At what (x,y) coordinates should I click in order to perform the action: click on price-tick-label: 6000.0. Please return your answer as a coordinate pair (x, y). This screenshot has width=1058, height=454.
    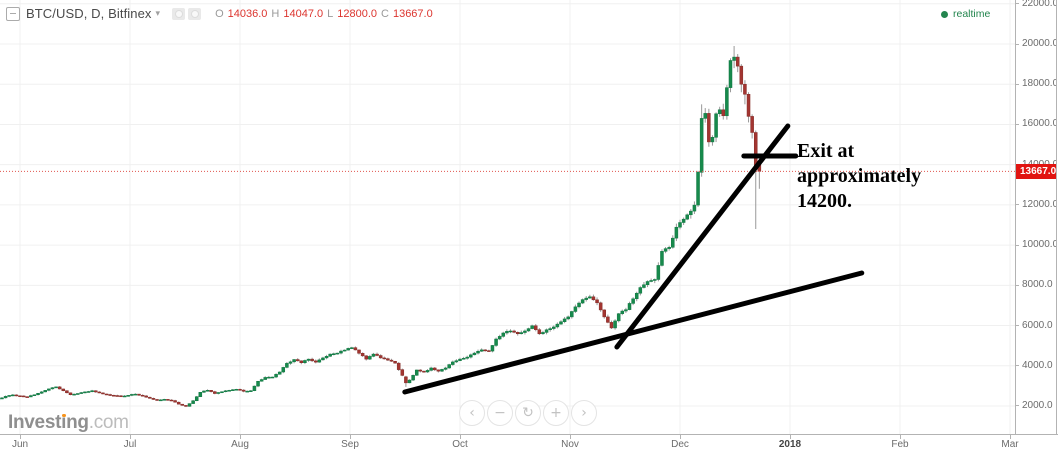
    Looking at the image, I should click on (1037, 325).